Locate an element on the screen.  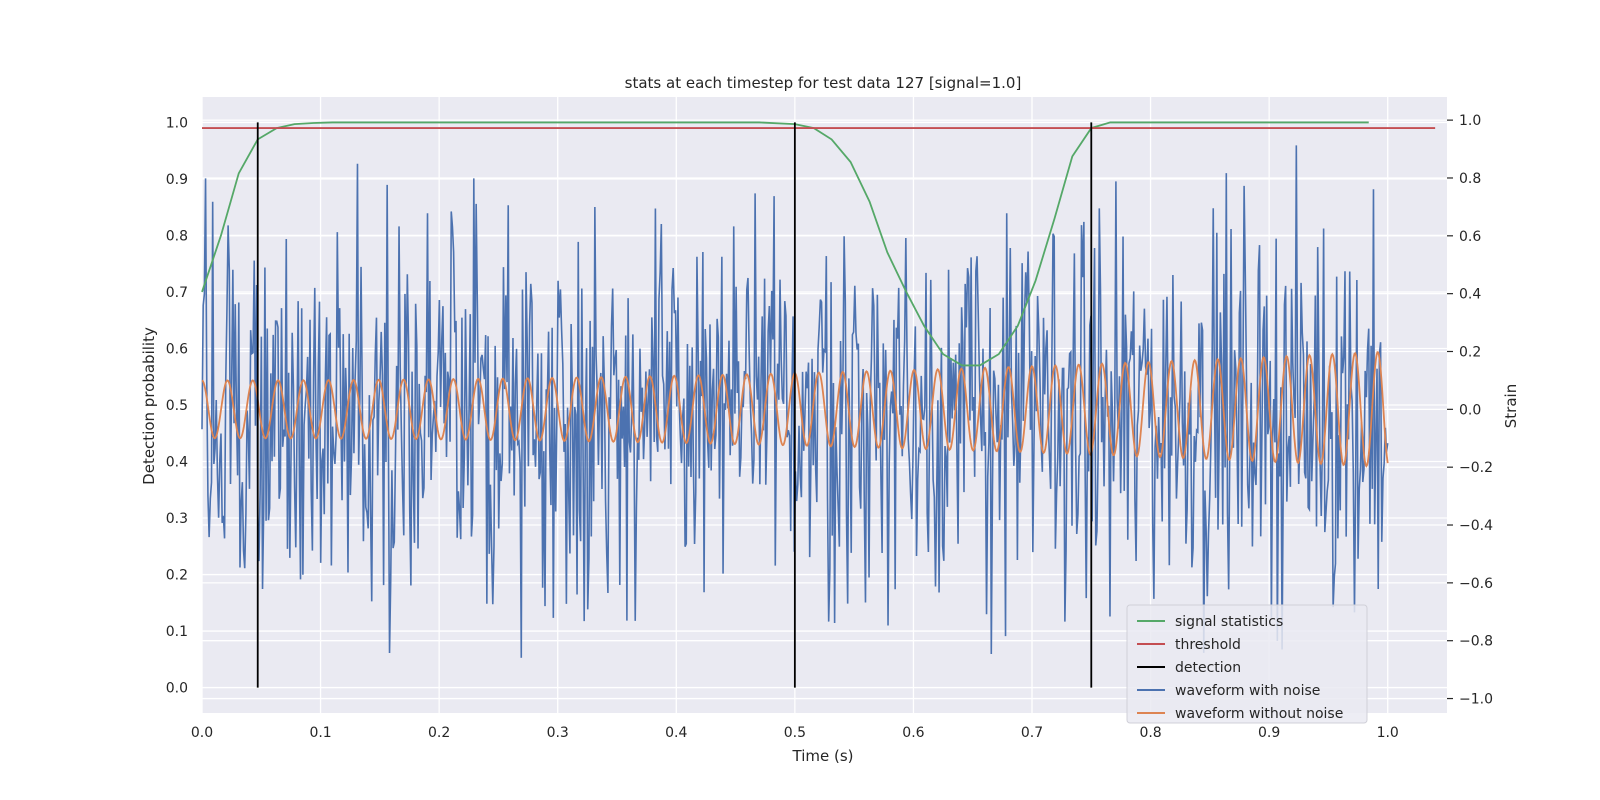
legend-label: signal statistics is located at coordinates (1229, 622).